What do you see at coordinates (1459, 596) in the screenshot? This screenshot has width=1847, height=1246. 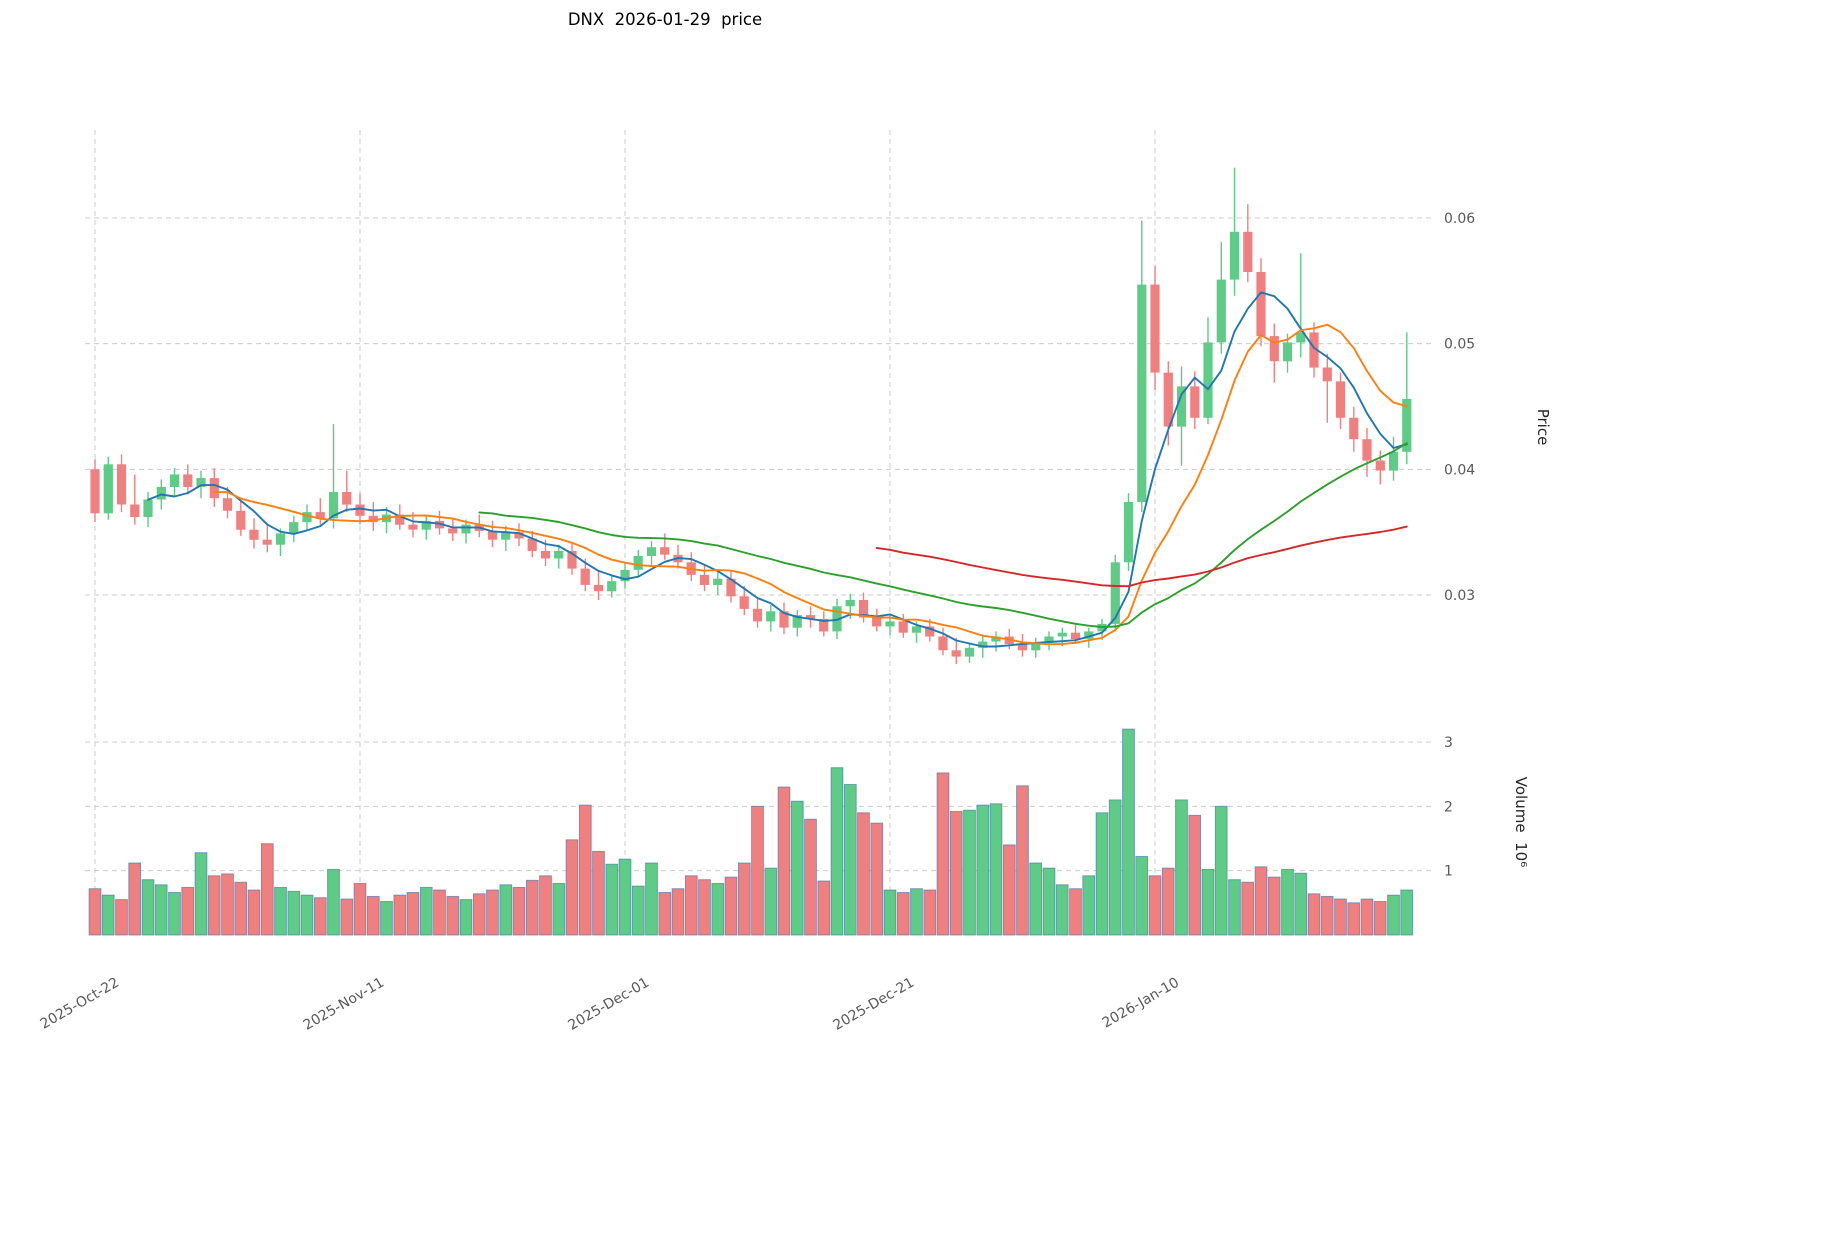 I see `price-tick-label: 0.03` at bounding box center [1459, 596].